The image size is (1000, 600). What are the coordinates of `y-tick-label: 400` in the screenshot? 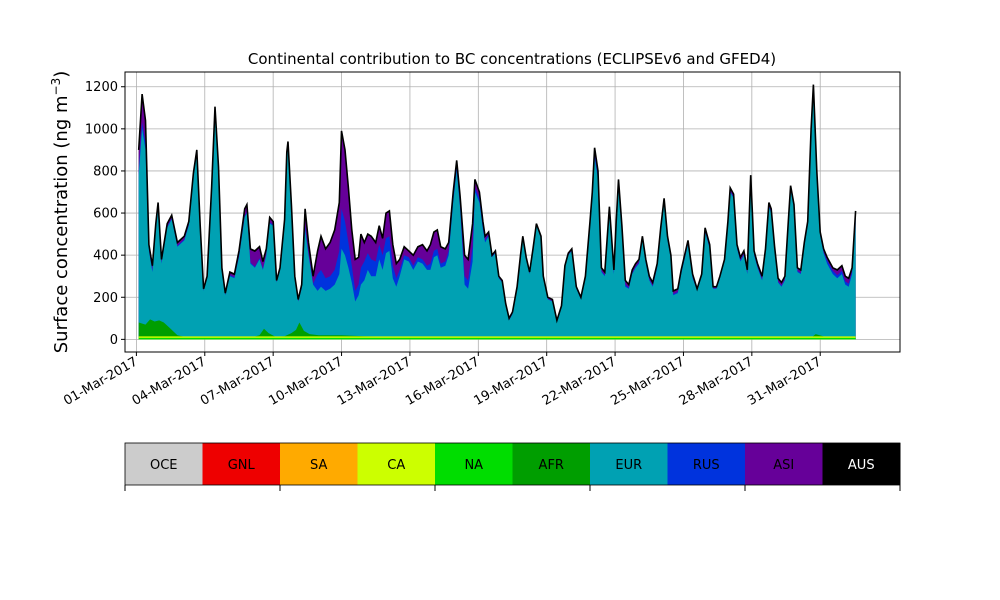 It's located at (105, 256).